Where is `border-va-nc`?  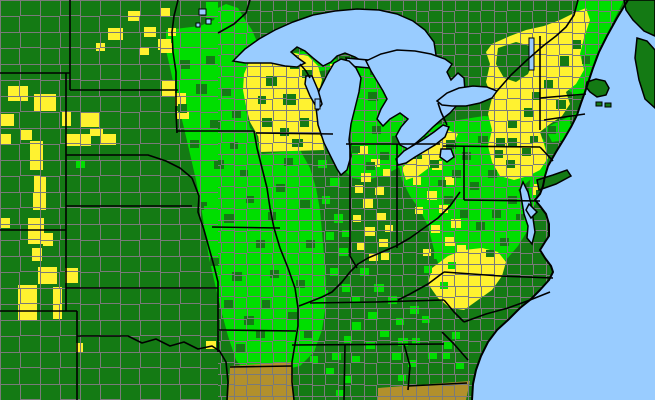 border-va-nc is located at coordinates (498, 275).